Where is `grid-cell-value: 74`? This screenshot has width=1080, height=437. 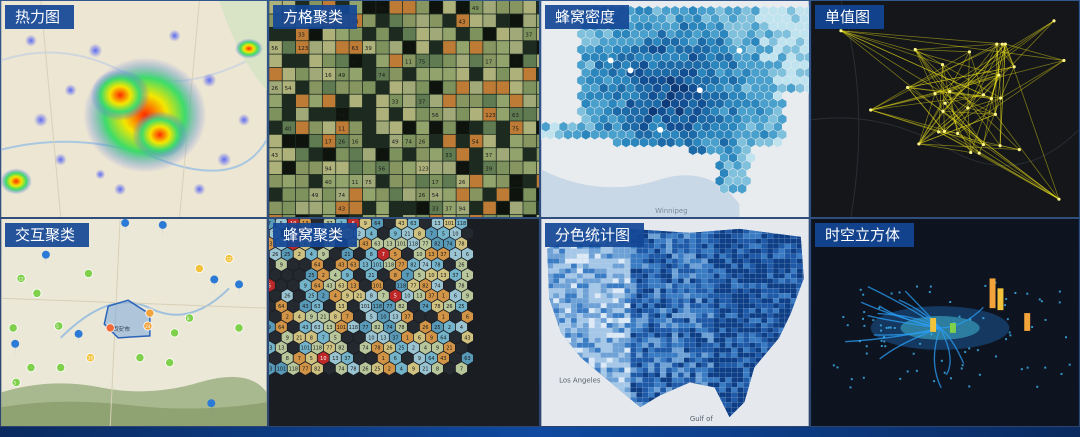 grid-cell-value: 74 is located at coordinates (341, 196).